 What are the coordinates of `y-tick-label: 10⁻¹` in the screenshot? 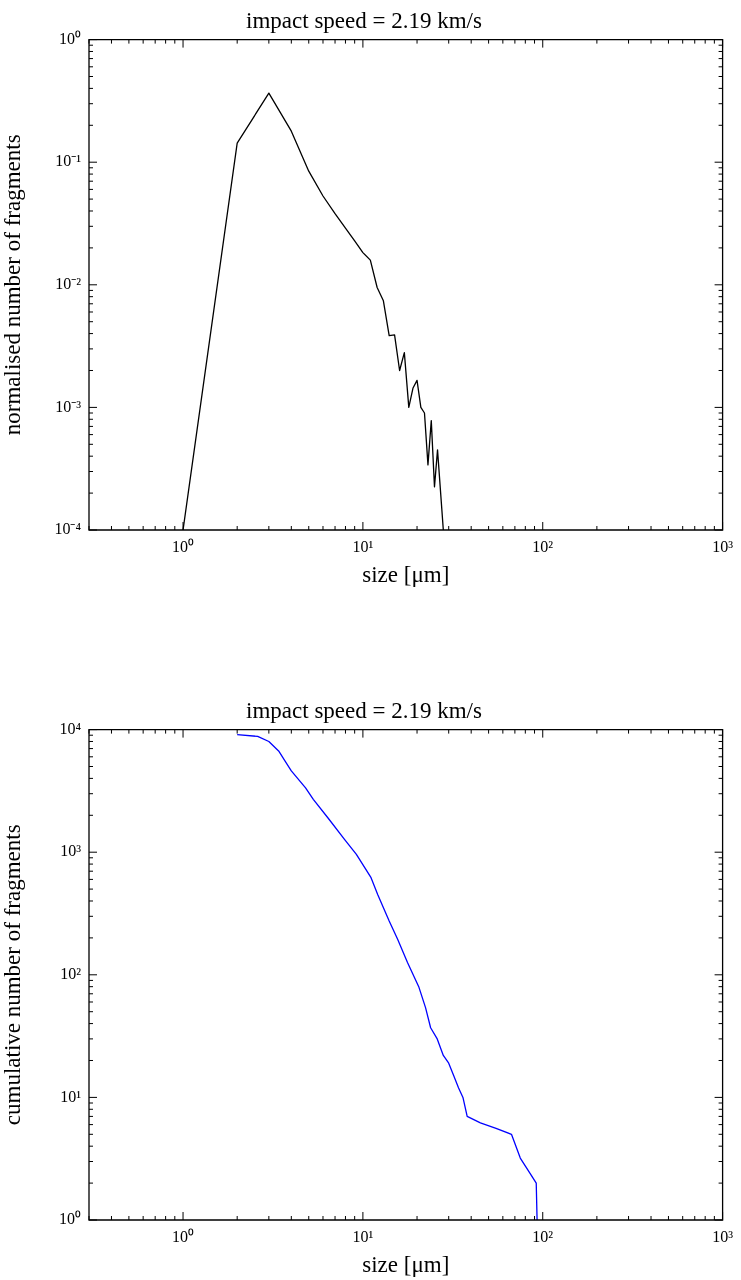 It's located at (68, 161).